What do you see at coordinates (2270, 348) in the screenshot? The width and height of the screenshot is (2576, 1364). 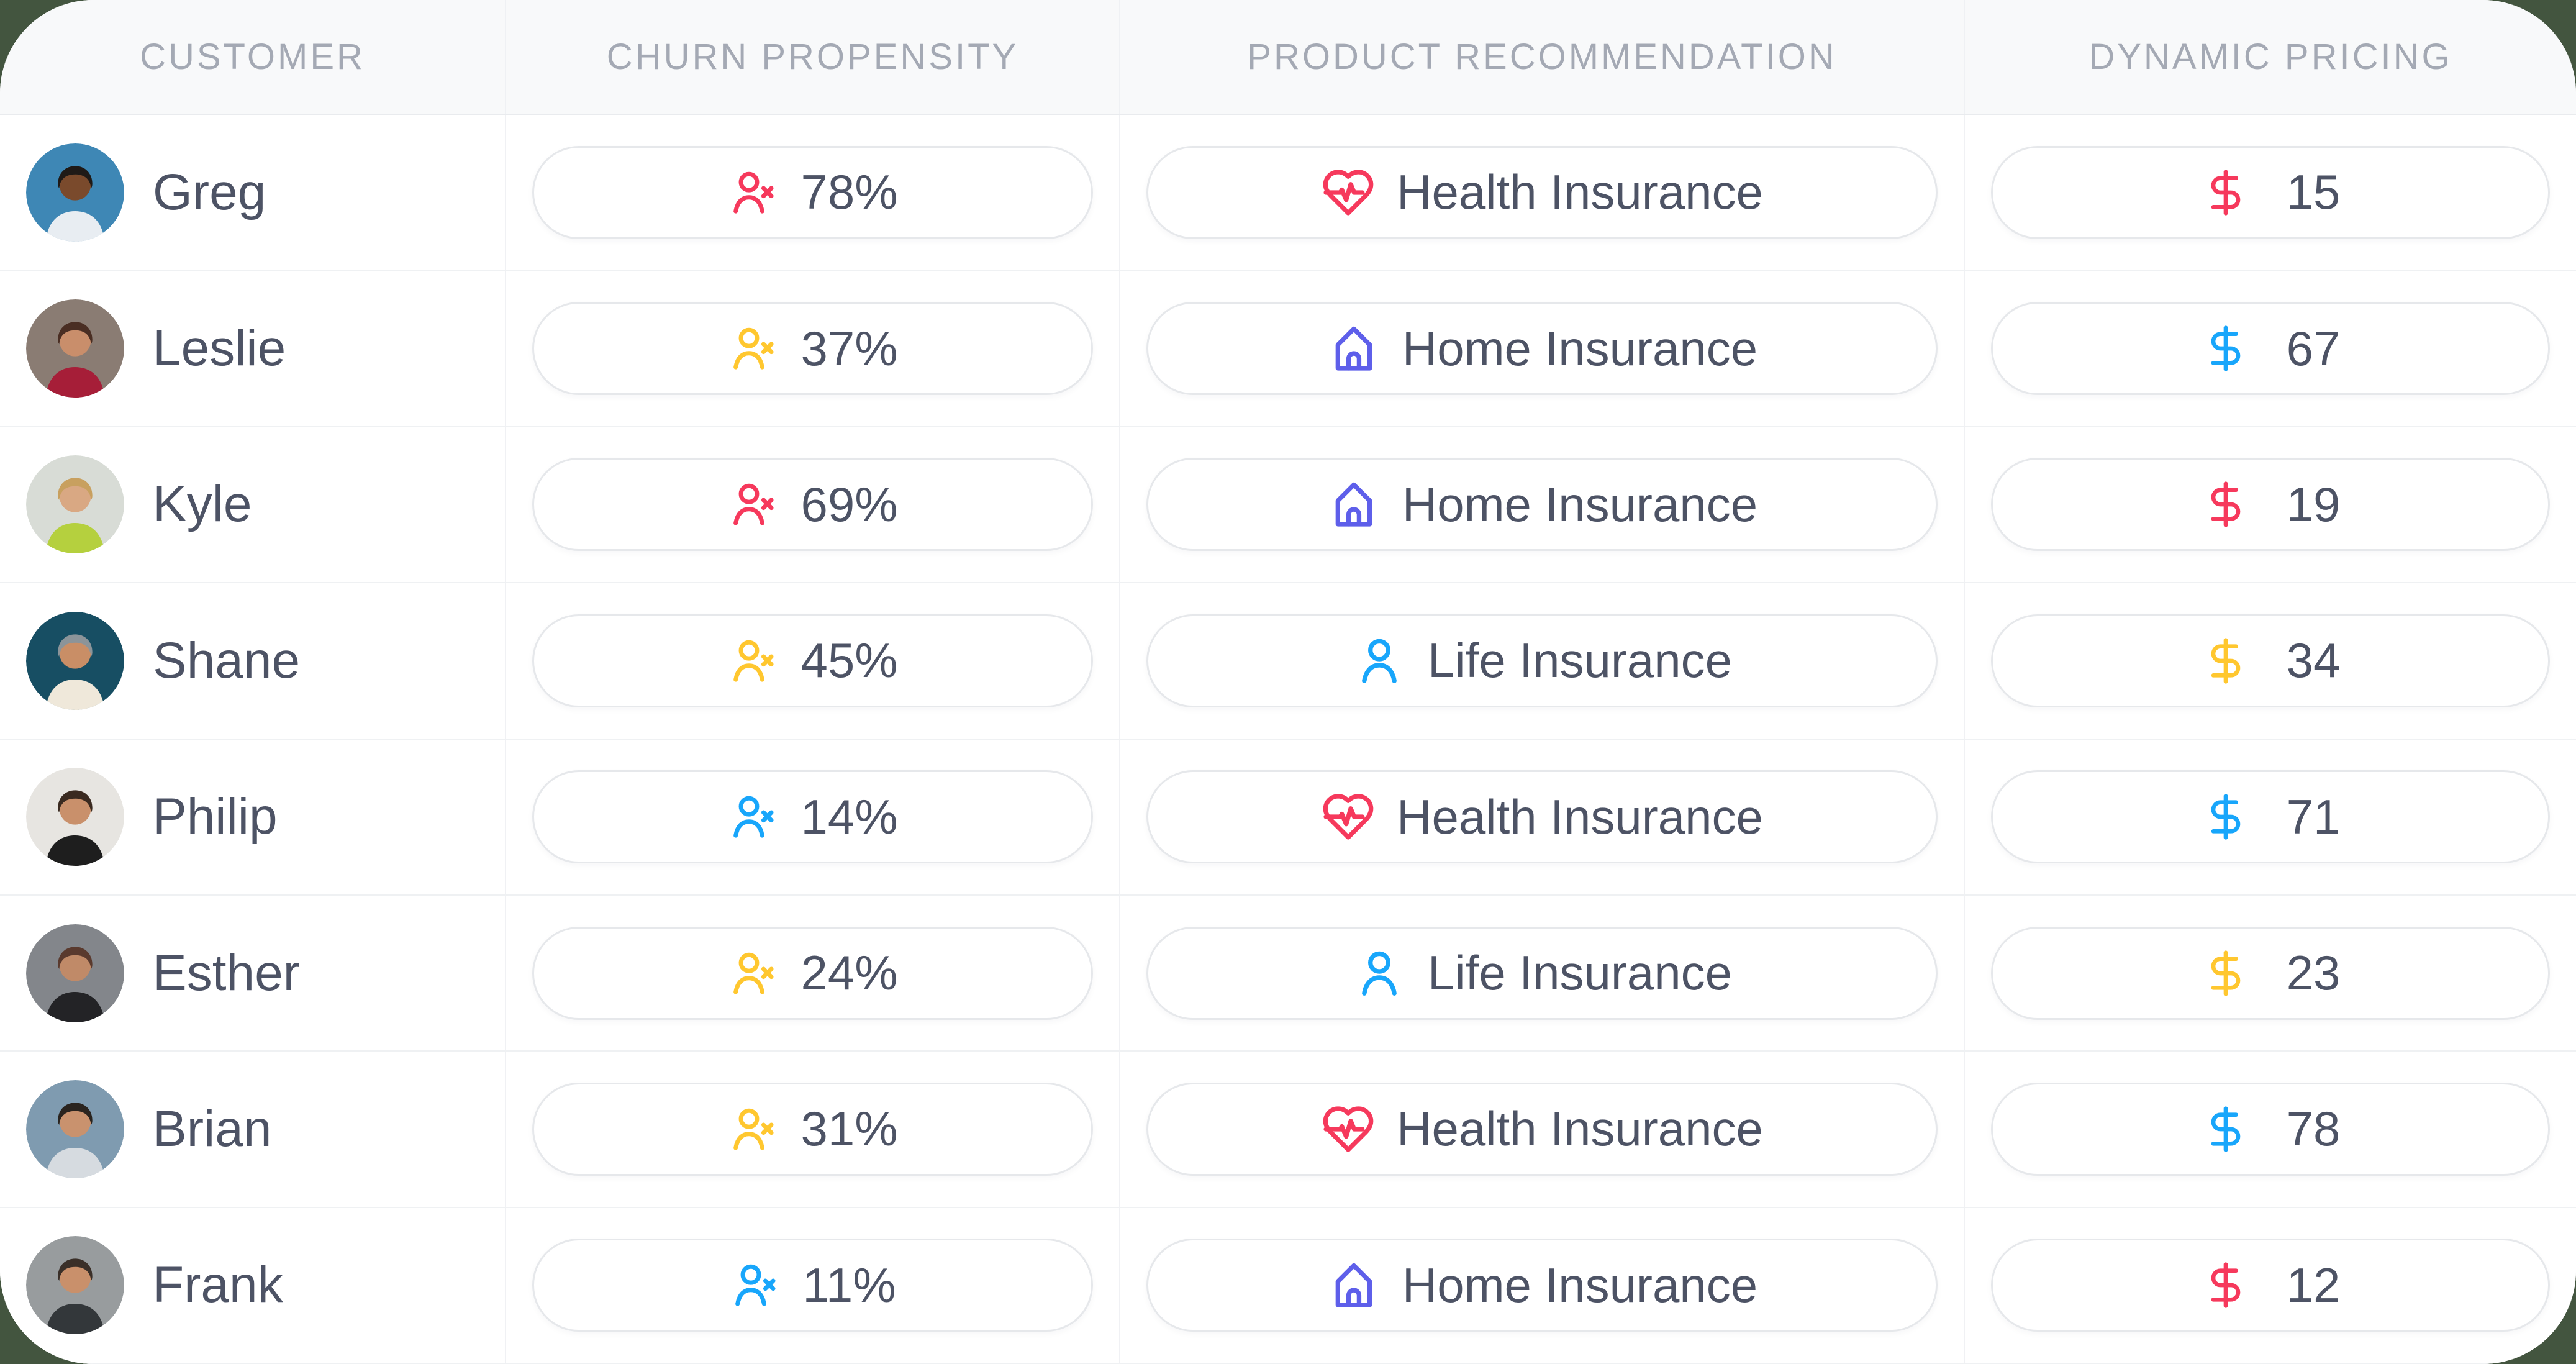 I see `price-cell: 67` at bounding box center [2270, 348].